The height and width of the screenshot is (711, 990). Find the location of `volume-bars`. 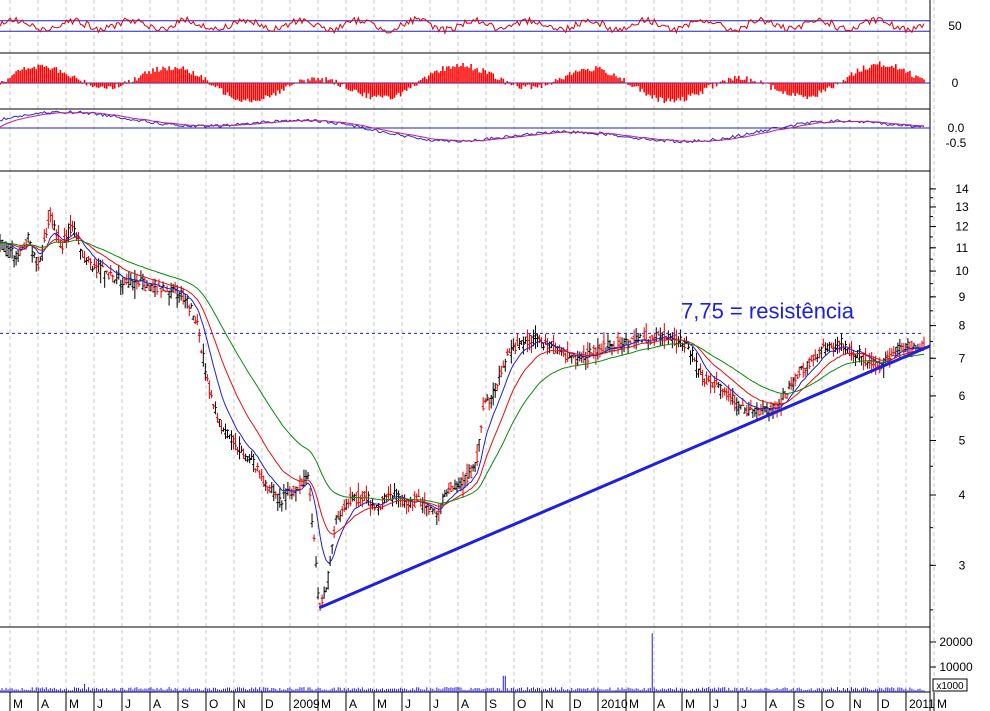

volume-bars is located at coordinates (462, 662).